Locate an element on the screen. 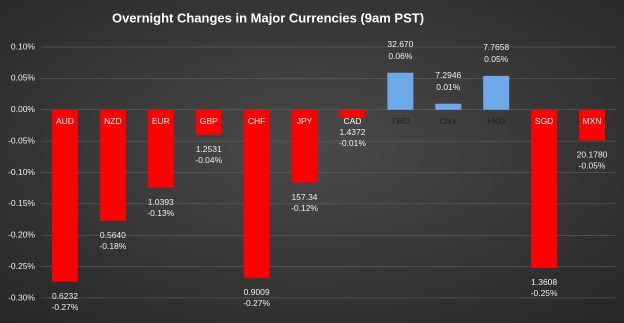  rate-label: 157.34 is located at coordinates (305, 197).